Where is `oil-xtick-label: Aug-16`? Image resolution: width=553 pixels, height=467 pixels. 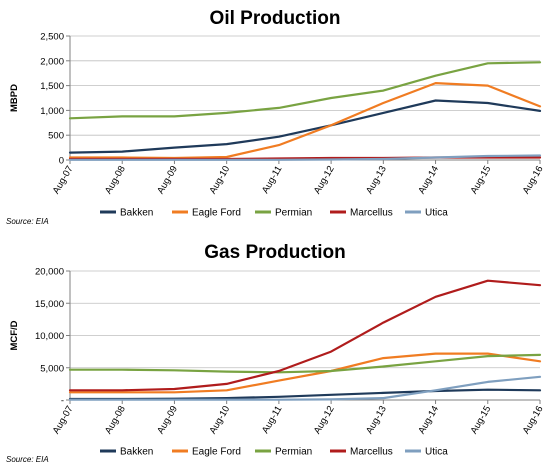 oil-xtick-label: Aug-16 is located at coordinates (533, 180).